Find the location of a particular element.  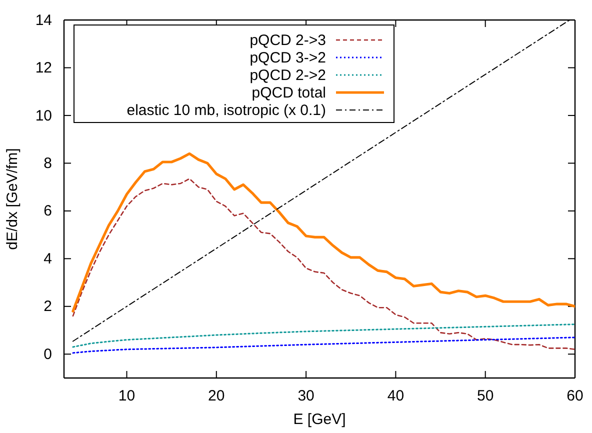

legend-label: pQCD total is located at coordinates (289, 93).